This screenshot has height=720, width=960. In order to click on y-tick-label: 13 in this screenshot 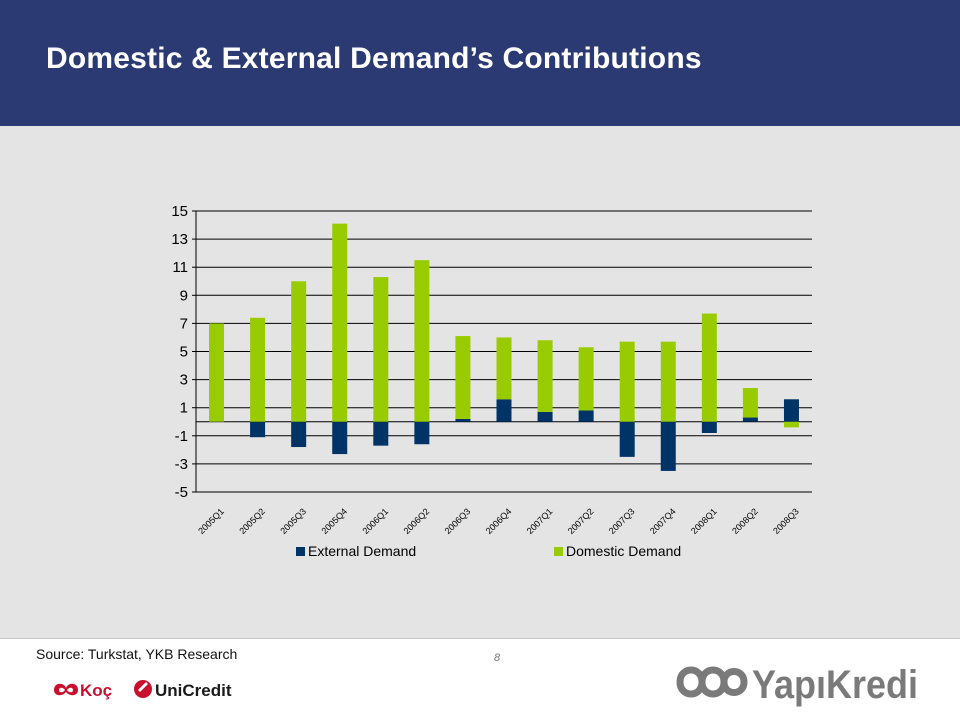, I will do `click(179, 239)`.